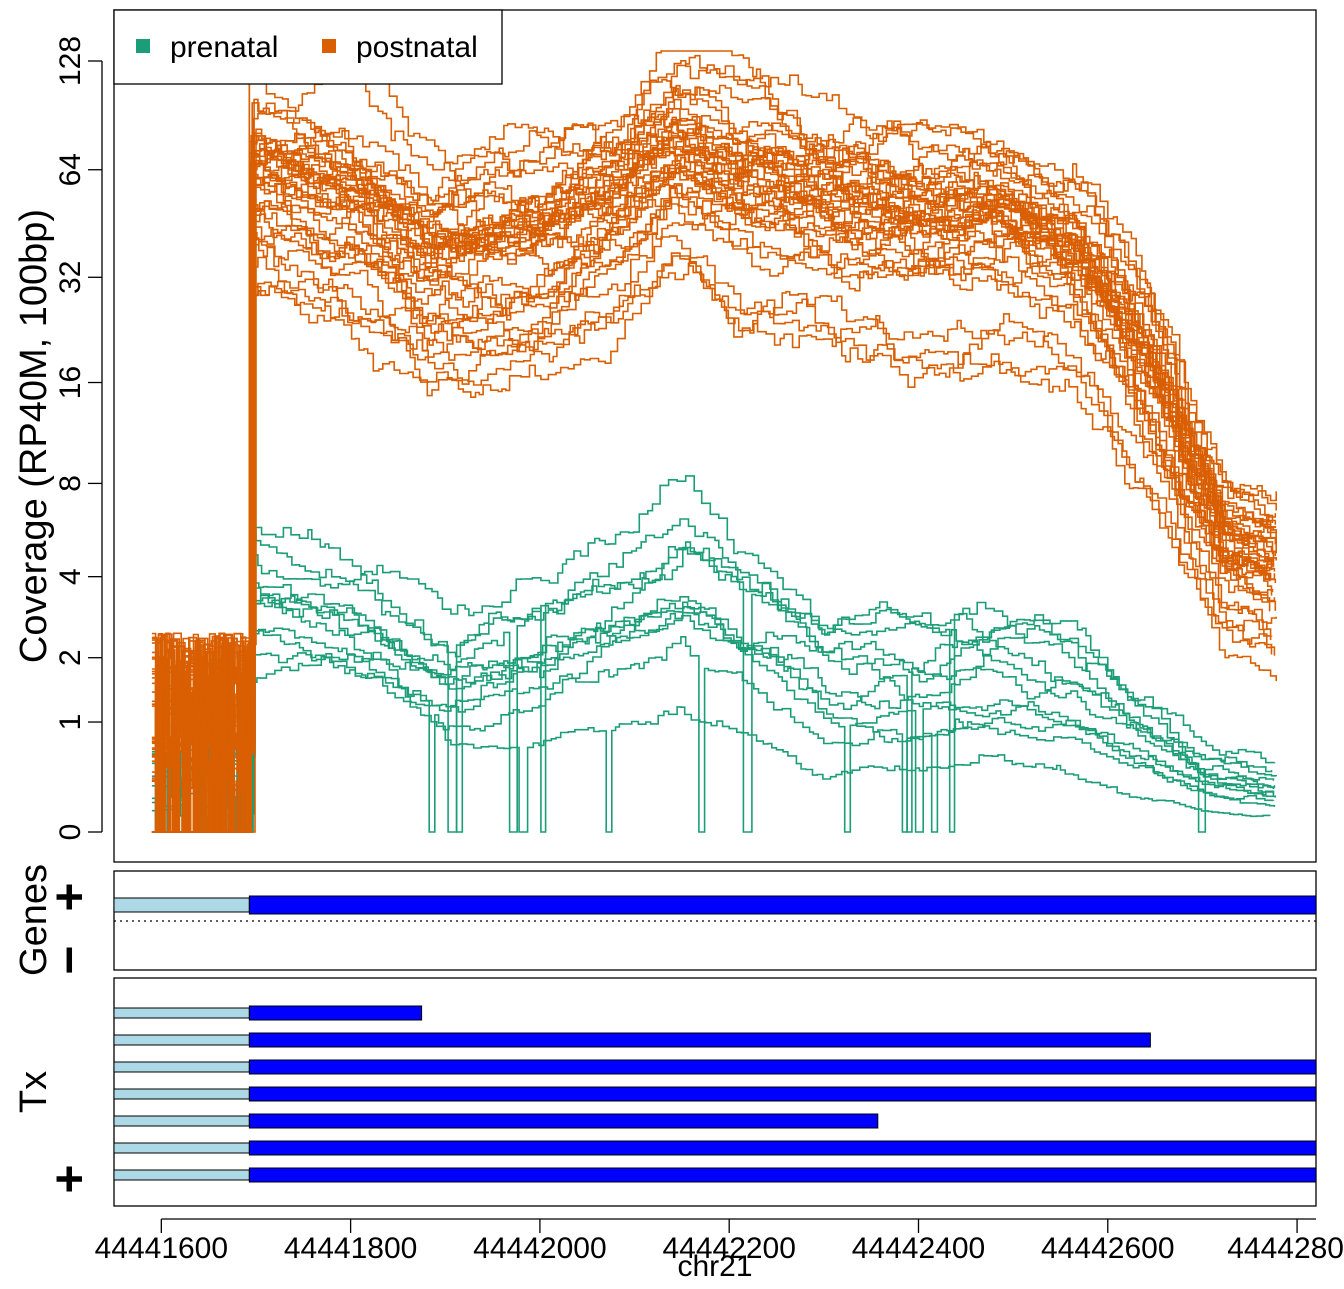 The width and height of the screenshot is (1344, 1289). Describe the element at coordinates (1107, 1248) in the screenshot. I see `x-tick-label: 44442600` at that location.